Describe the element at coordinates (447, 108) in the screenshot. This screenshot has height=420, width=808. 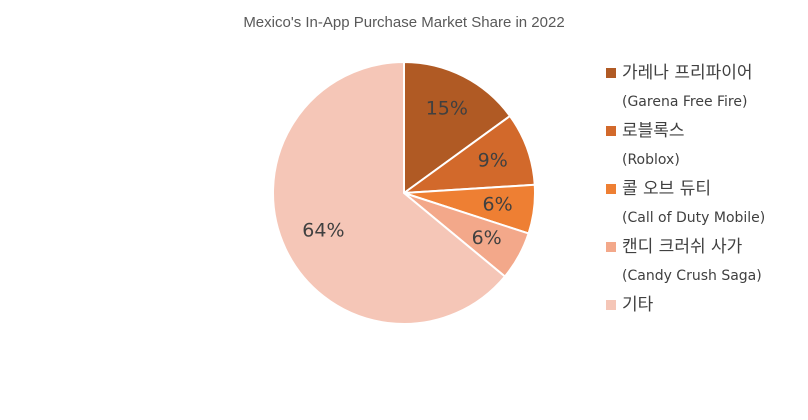
I see `data-label: 15%` at that location.